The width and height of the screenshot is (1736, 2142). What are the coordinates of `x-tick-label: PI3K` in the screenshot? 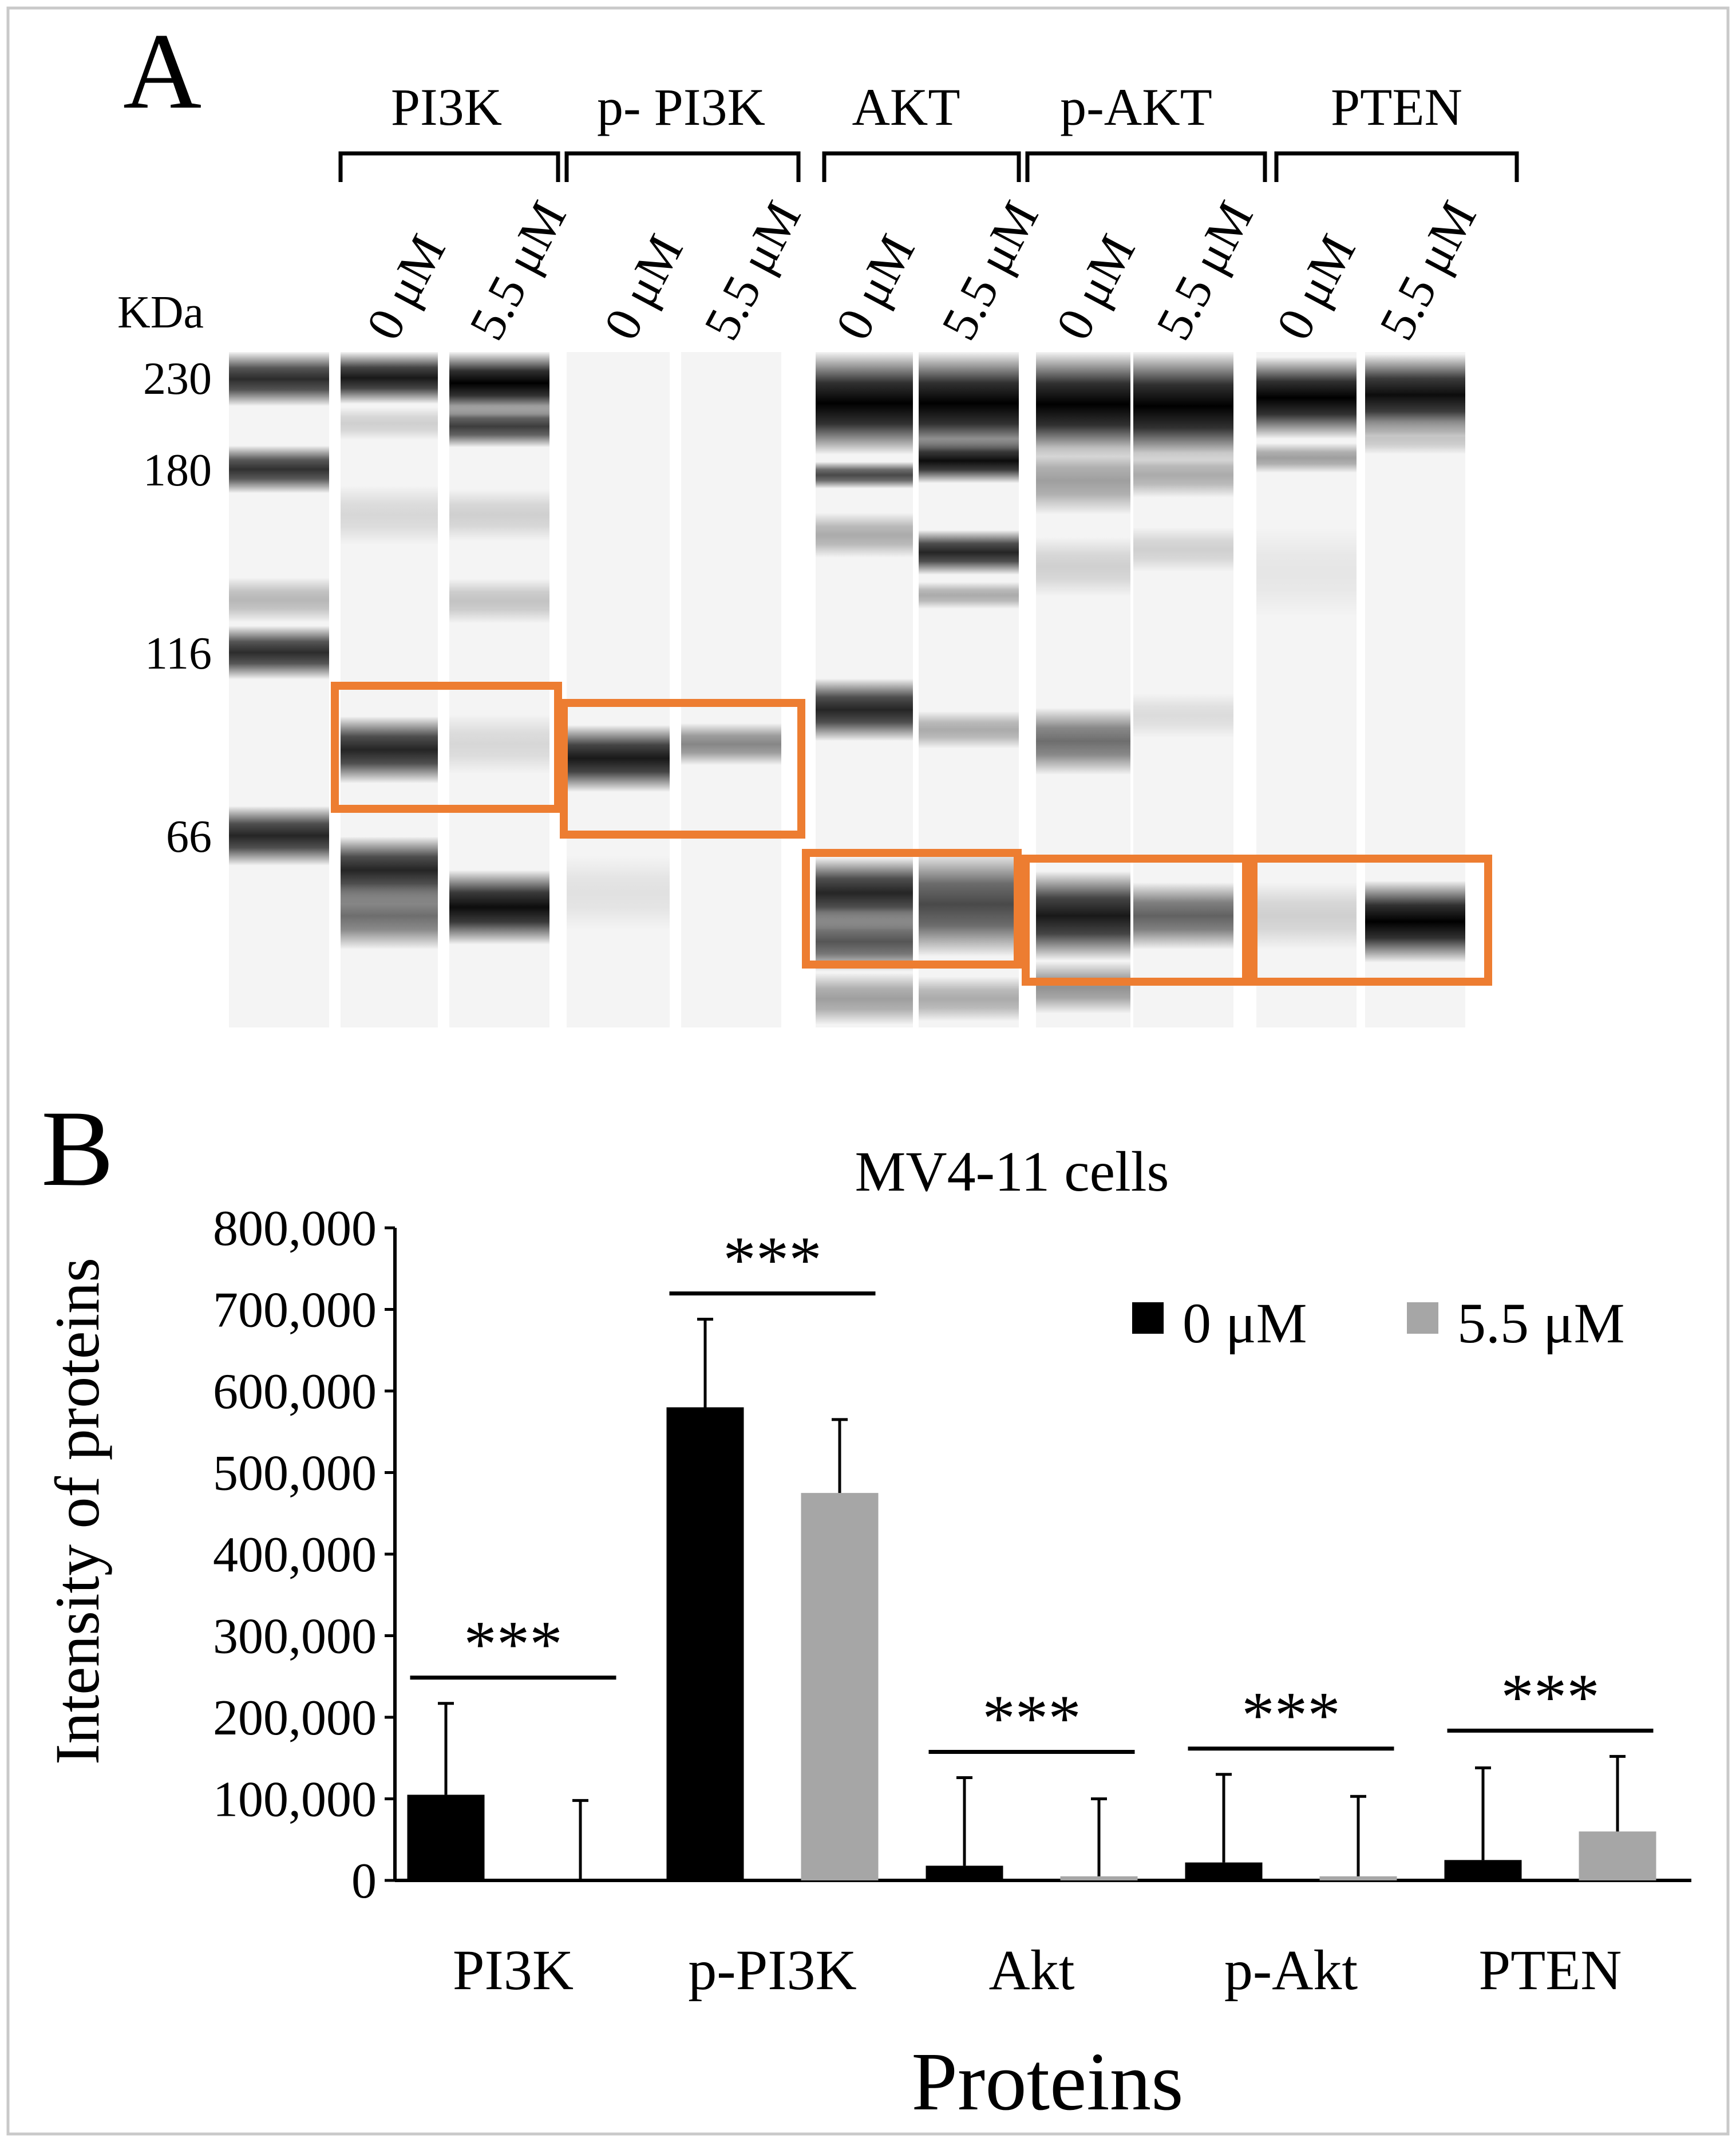 It's located at (513, 1970).